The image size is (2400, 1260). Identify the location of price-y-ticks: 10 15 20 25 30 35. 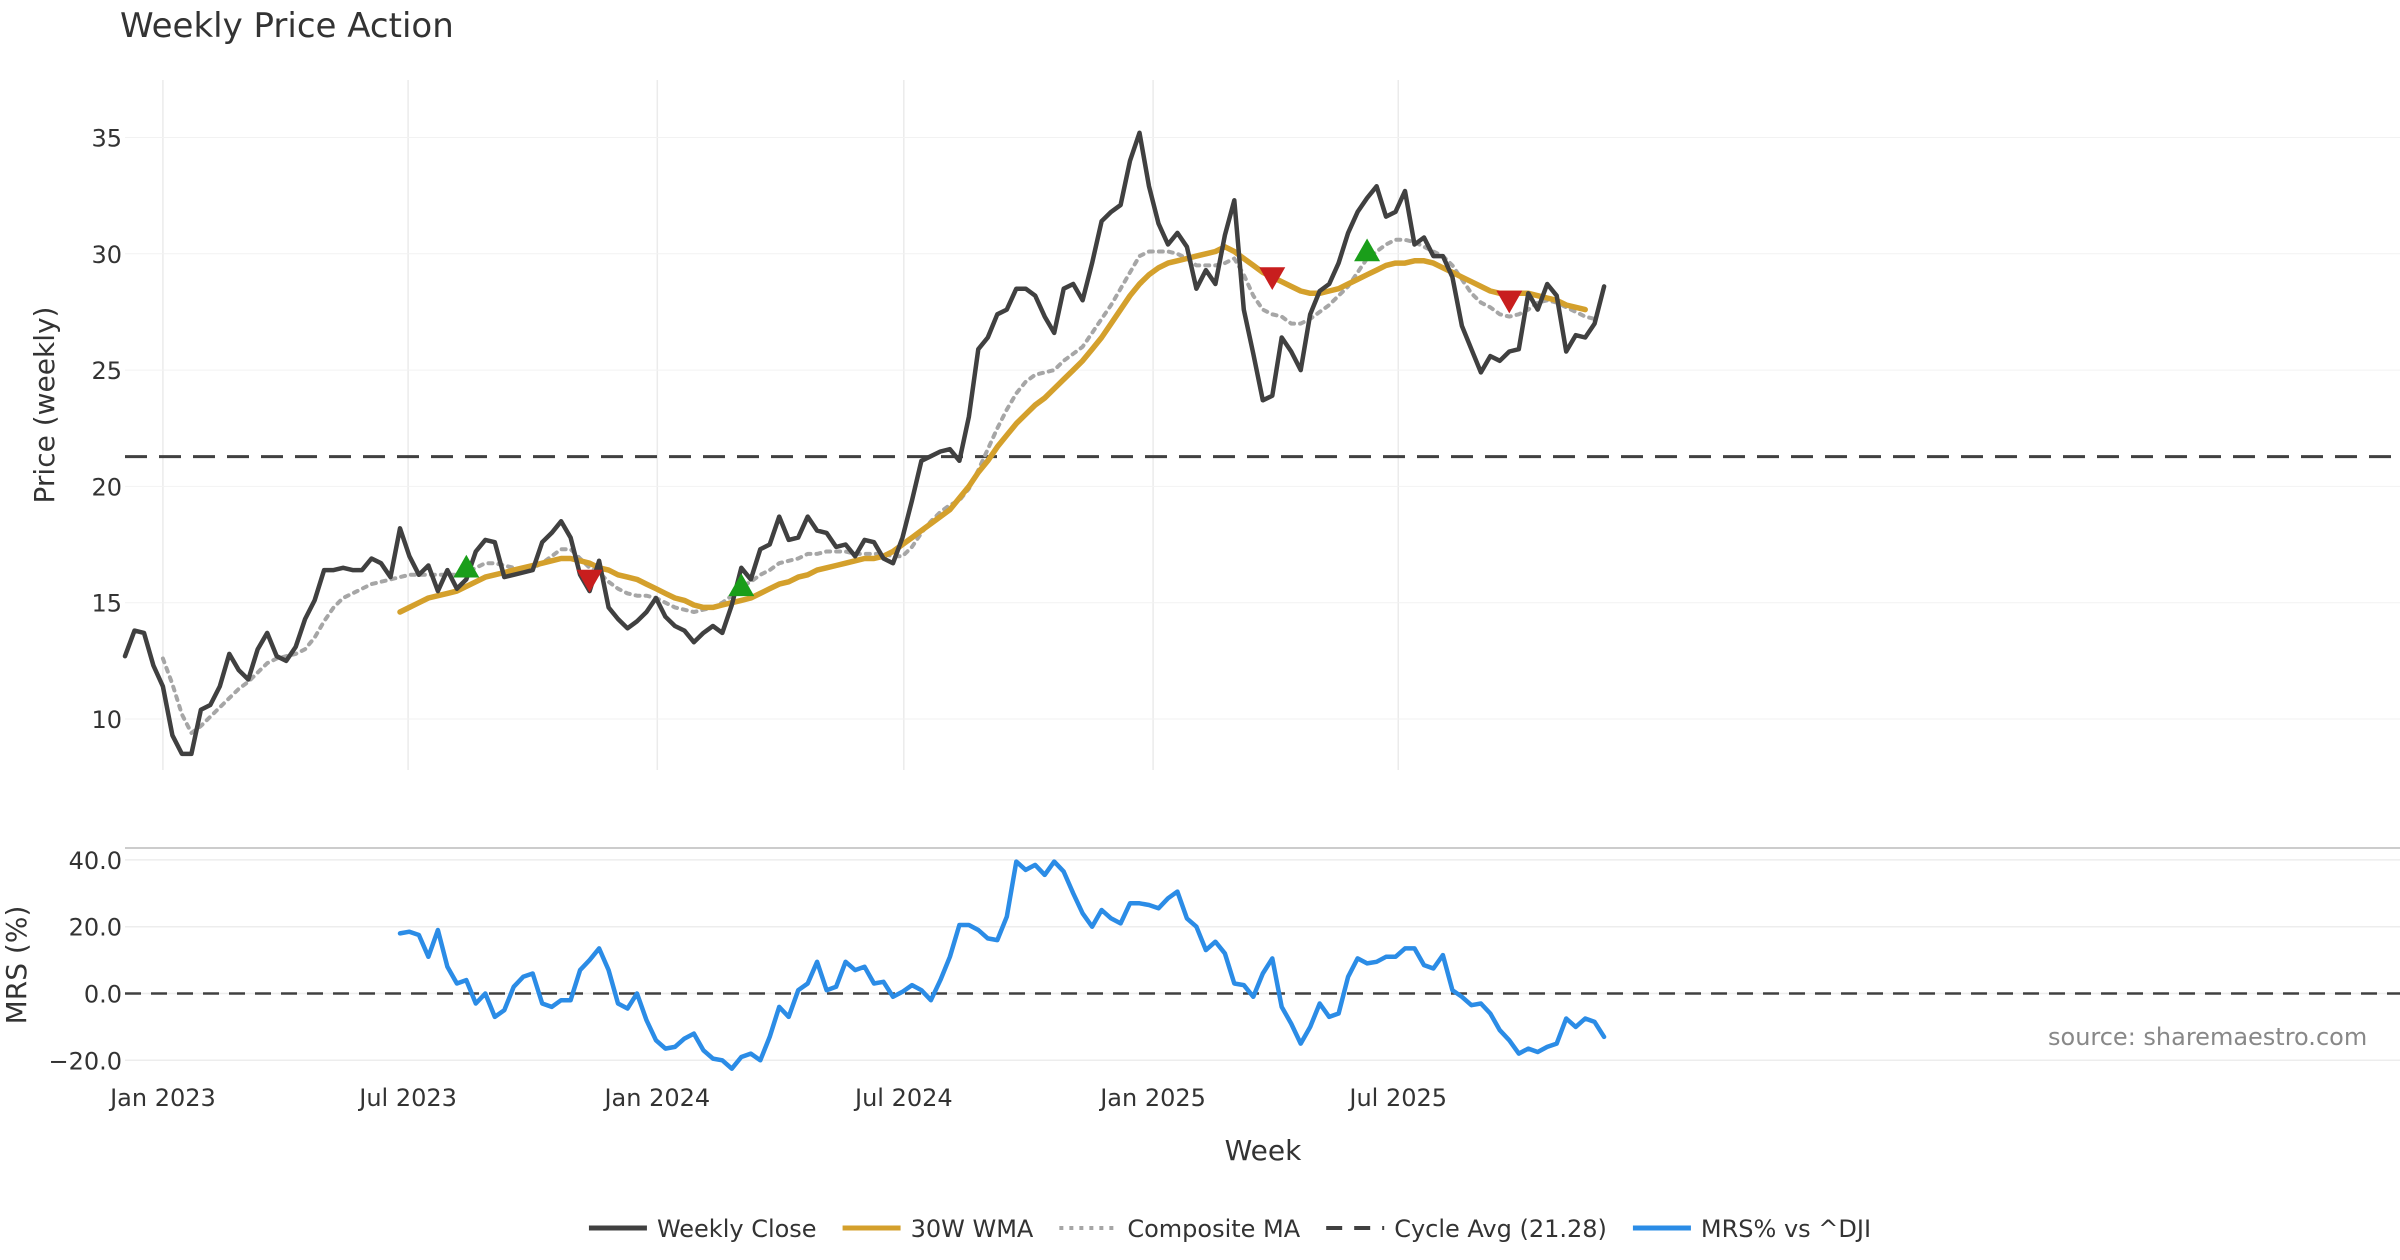
(106, 430).